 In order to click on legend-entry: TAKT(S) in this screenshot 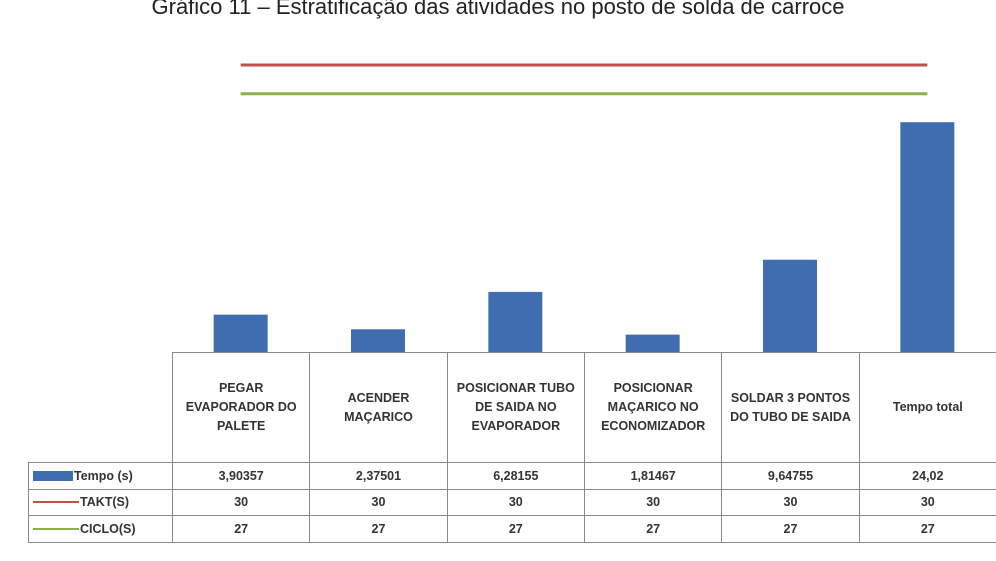, I will do `click(100, 502)`.